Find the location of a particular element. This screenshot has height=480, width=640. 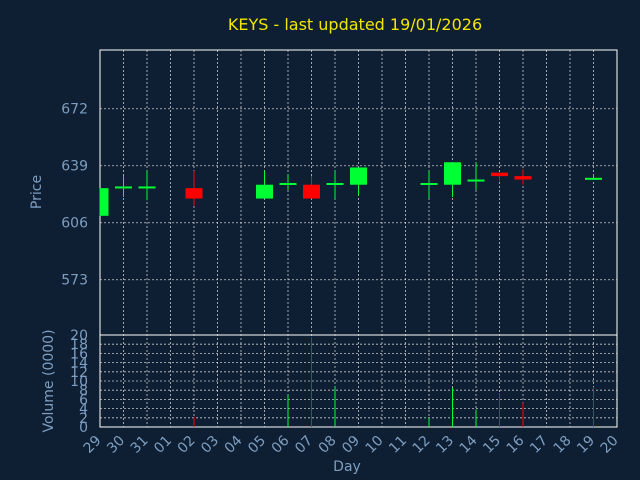

day-tick-label: 09 is located at coordinates (351, 445).